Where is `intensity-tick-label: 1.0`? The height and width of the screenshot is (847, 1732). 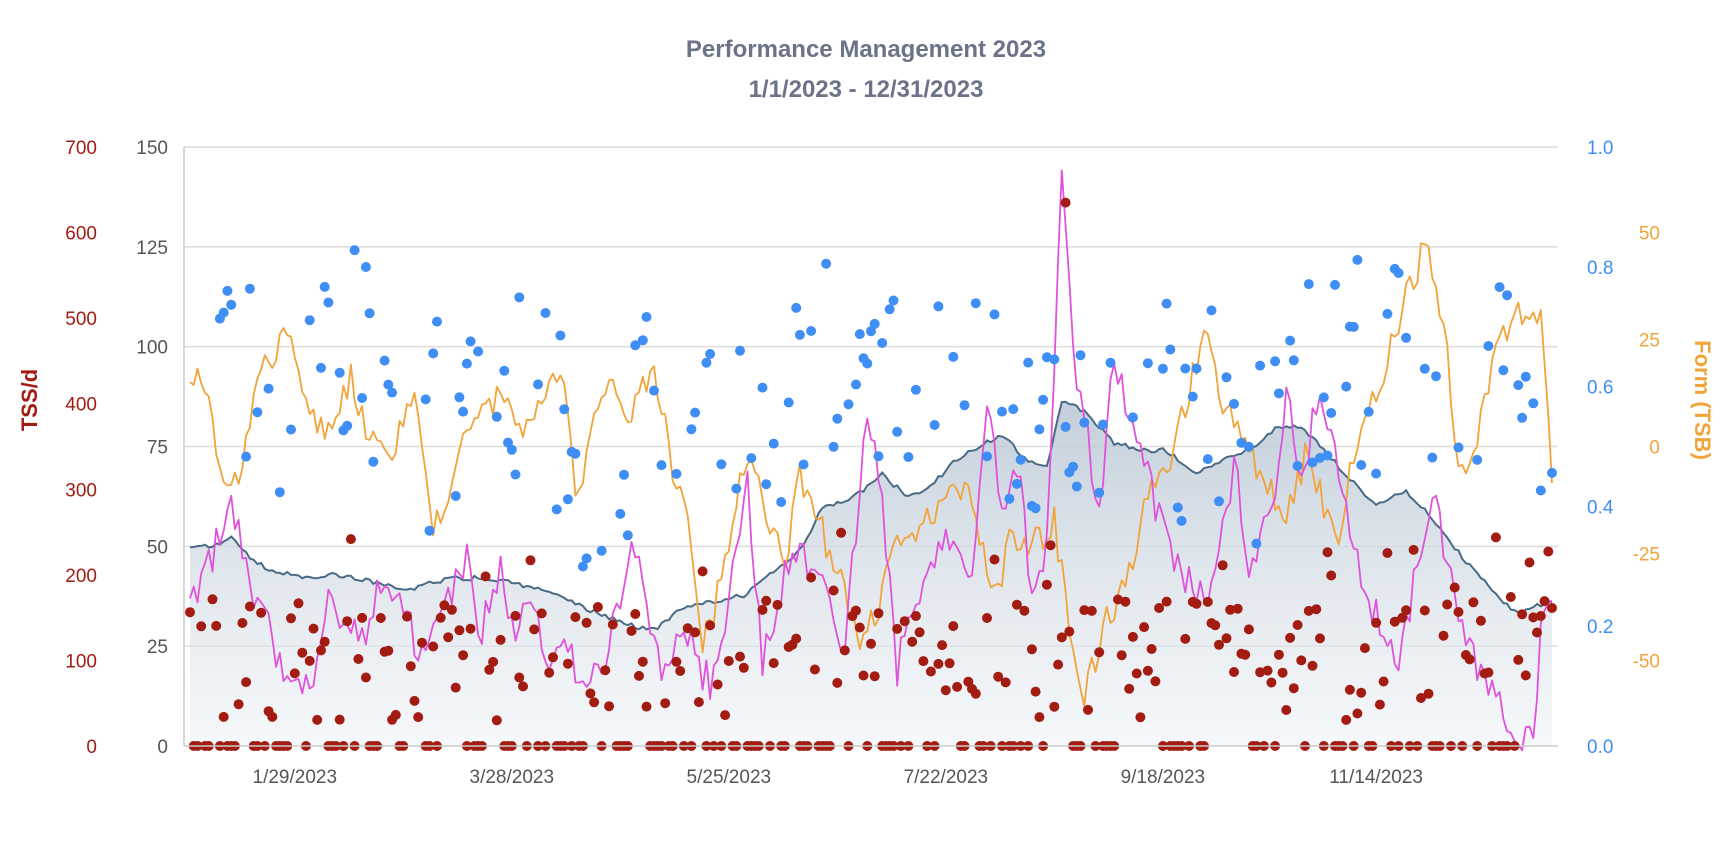 intensity-tick-label: 1.0 is located at coordinates (1600, 148).